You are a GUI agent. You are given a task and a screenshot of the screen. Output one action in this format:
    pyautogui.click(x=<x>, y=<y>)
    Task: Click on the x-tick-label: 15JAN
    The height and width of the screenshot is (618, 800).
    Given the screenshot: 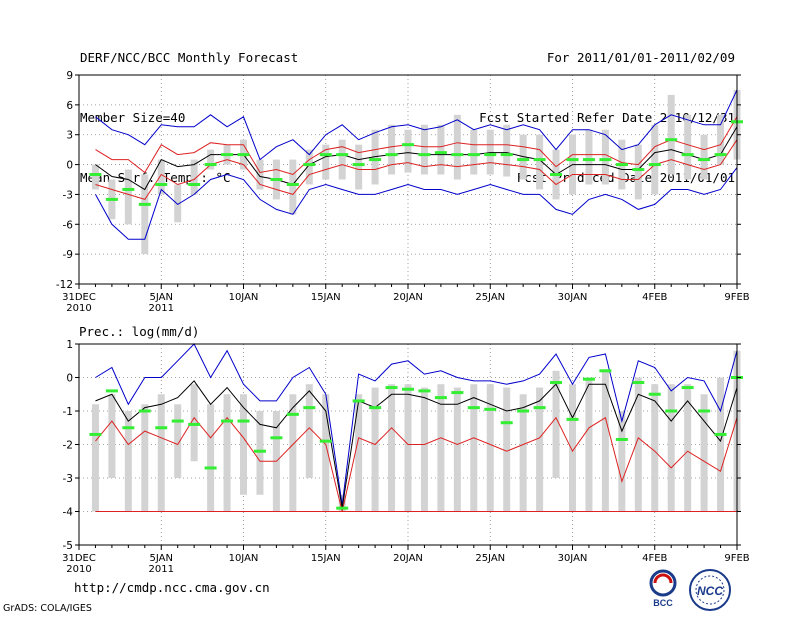 What is the action you would take?
    pyautogui.click(x=326, y=558)
    